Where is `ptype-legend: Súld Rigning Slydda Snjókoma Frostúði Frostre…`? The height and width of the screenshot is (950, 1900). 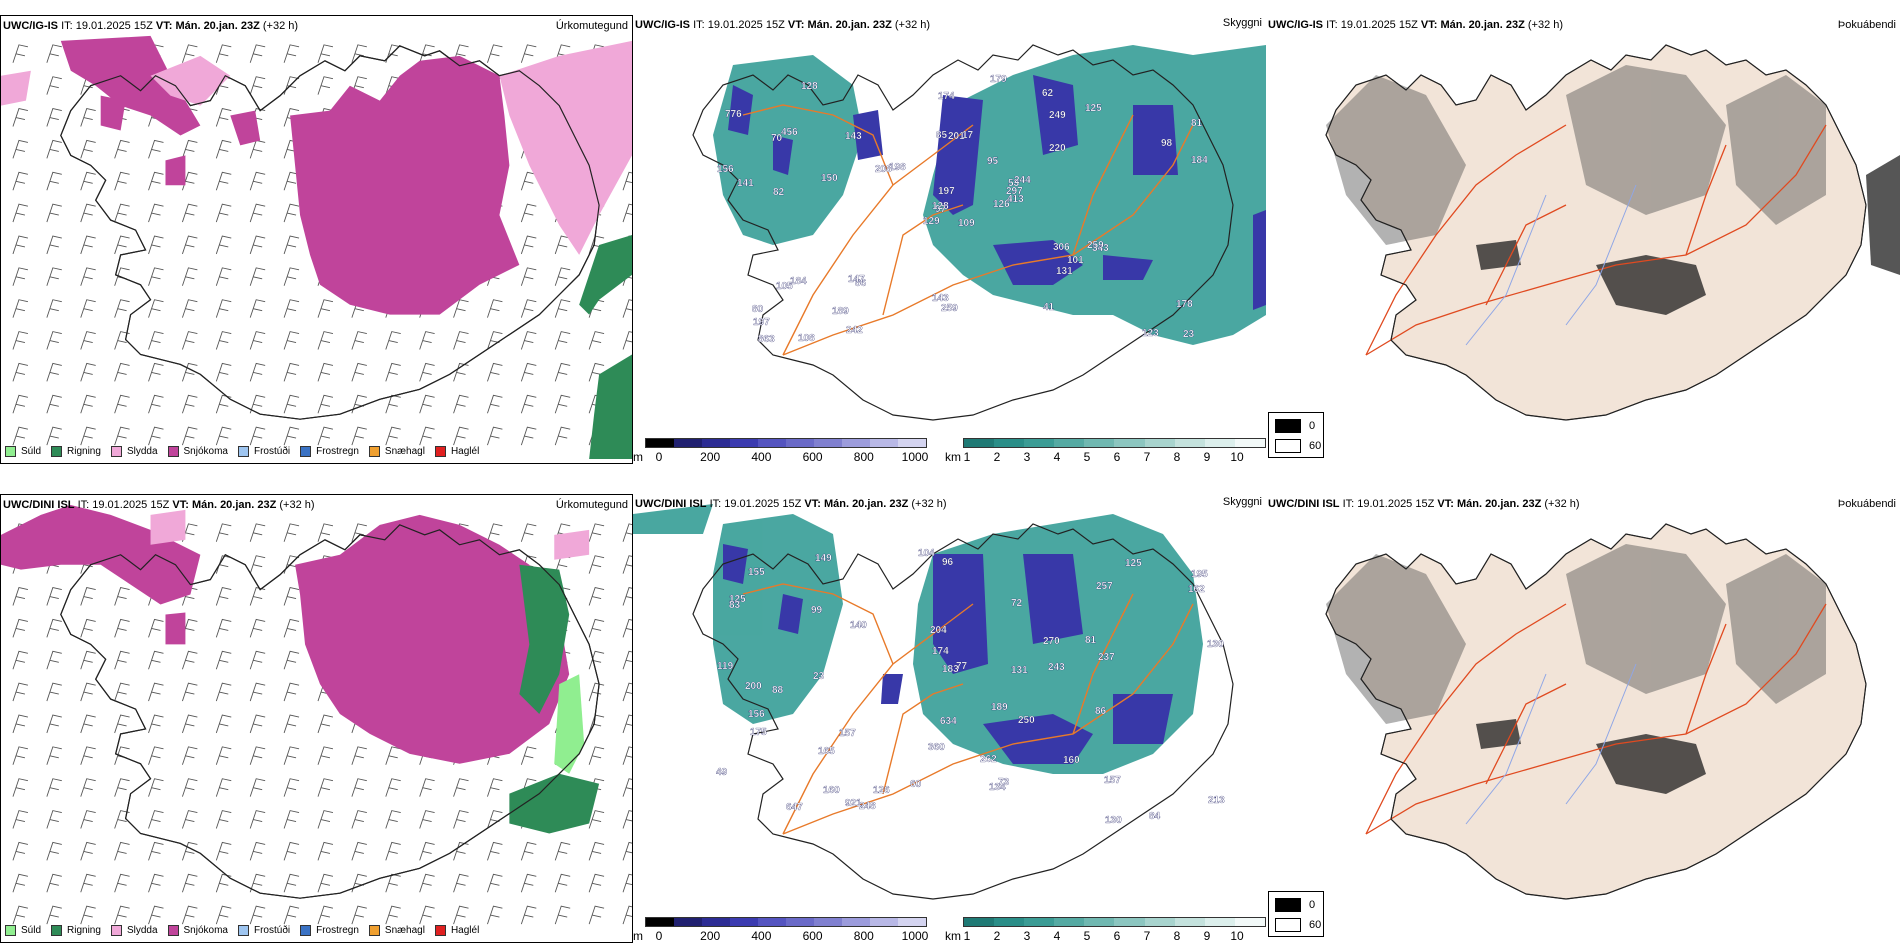
ptype-legend: Súld Rigning Slydda Snjókoma Frostúði Frostre… is located at coordinates (242, 930).